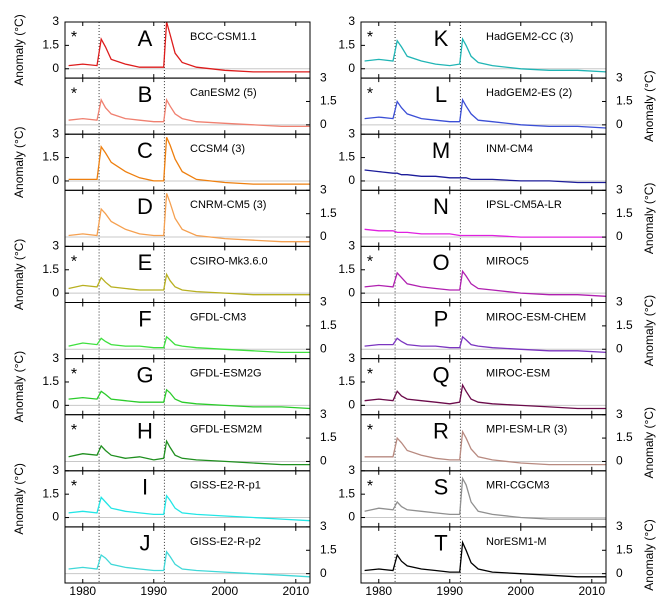 The height and width of the screenshot is (599, 661). I want to click on panel-letter: J, so click(145, 543).